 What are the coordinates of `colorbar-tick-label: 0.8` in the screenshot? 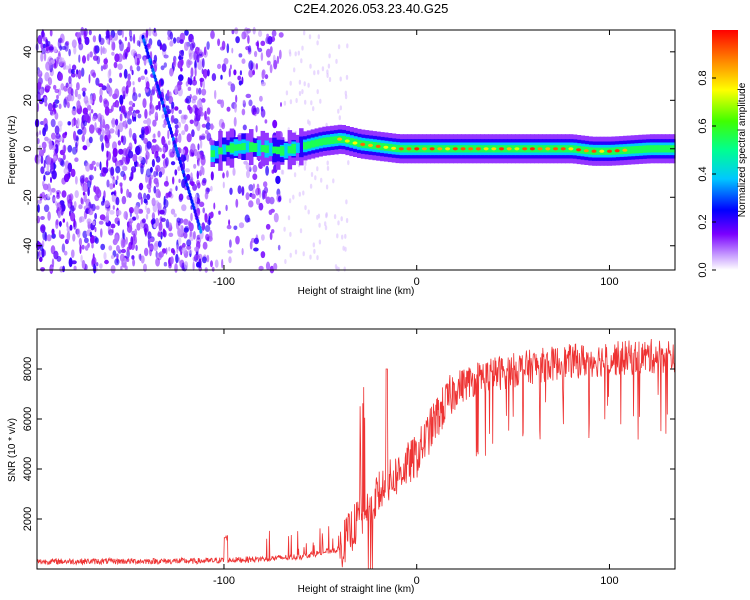 It's located at (703, 77).